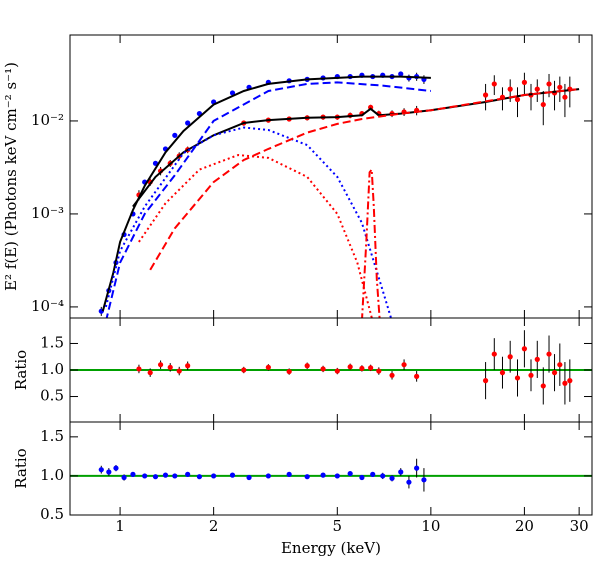 The height and width of the screenshot is (562, 598). I want to click on x-tick-label: 5, so click(338, 526).